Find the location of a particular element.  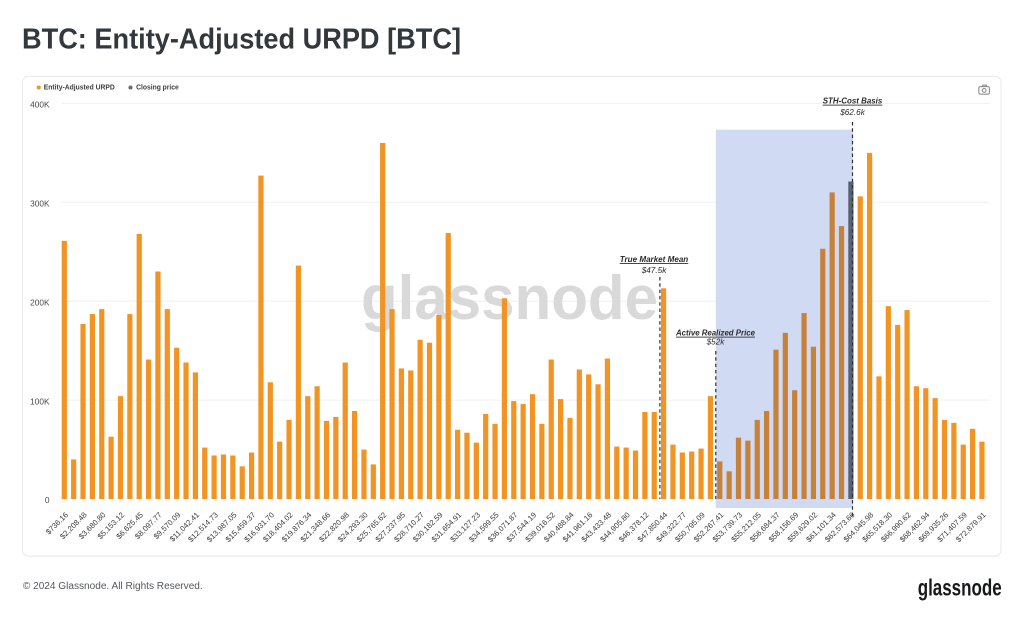

svg-text: $52k is located at coordinates (716, 342).